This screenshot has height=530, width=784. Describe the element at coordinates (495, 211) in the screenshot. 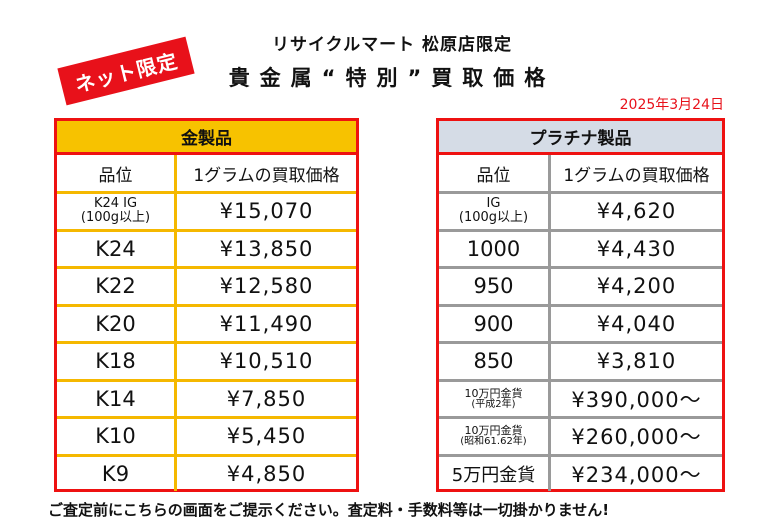

I see `grade-cell: IG (100g以上)` at that location.